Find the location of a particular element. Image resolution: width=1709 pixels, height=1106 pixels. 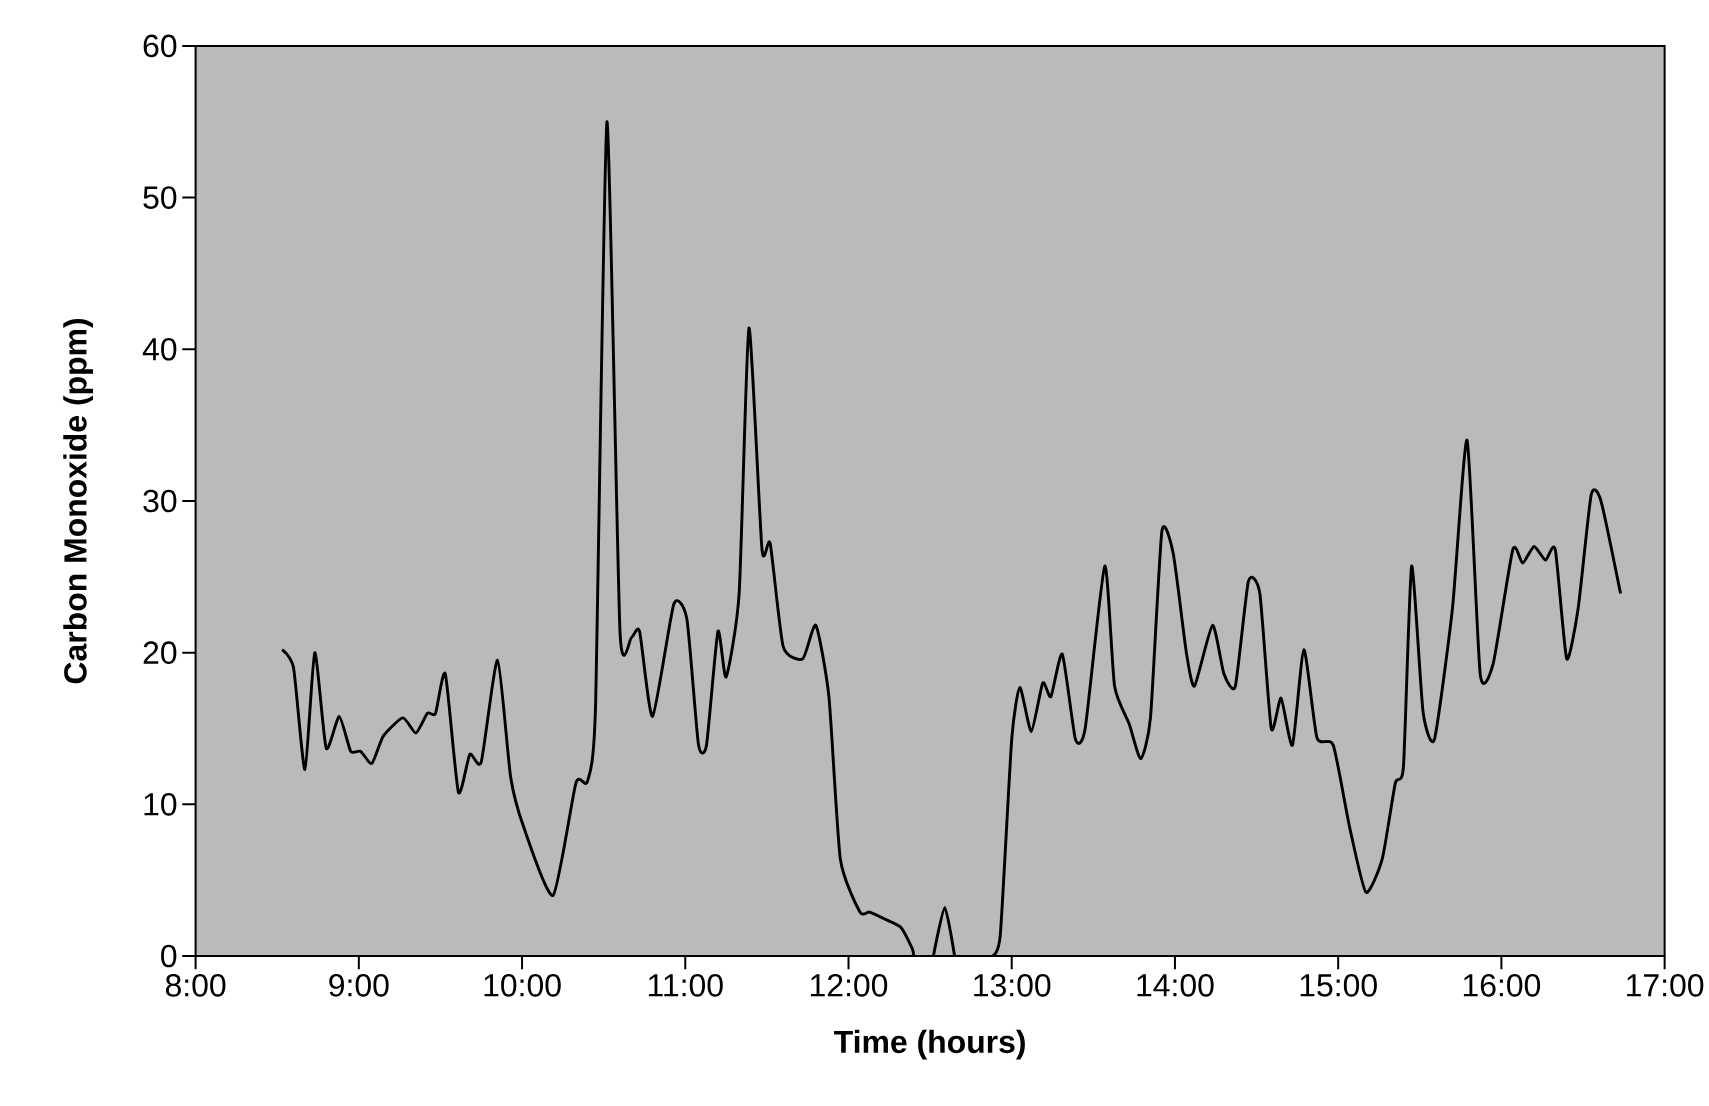

y-tick-label: 50 is located at coordinates (160, 198).